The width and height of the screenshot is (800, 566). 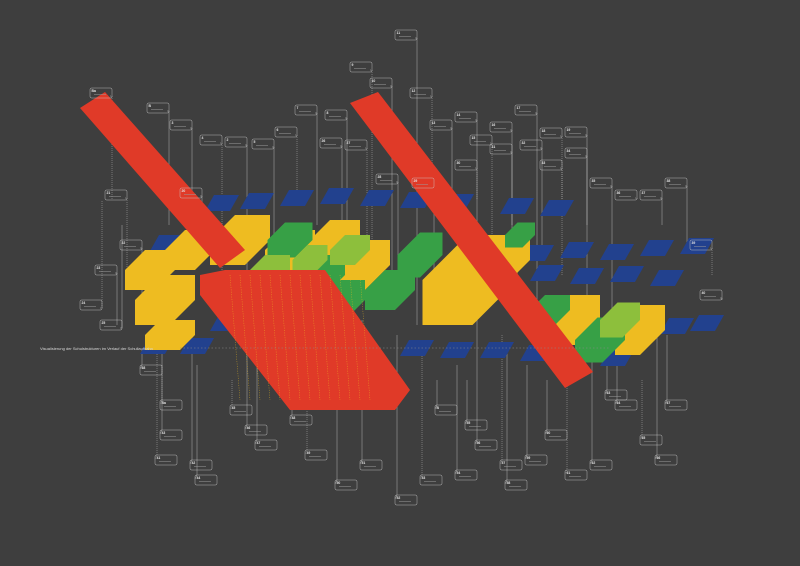 What do you see at coordinates (414, 91) in the screenshot?
I see `label-title: 12` at bounding box center [414, 91].